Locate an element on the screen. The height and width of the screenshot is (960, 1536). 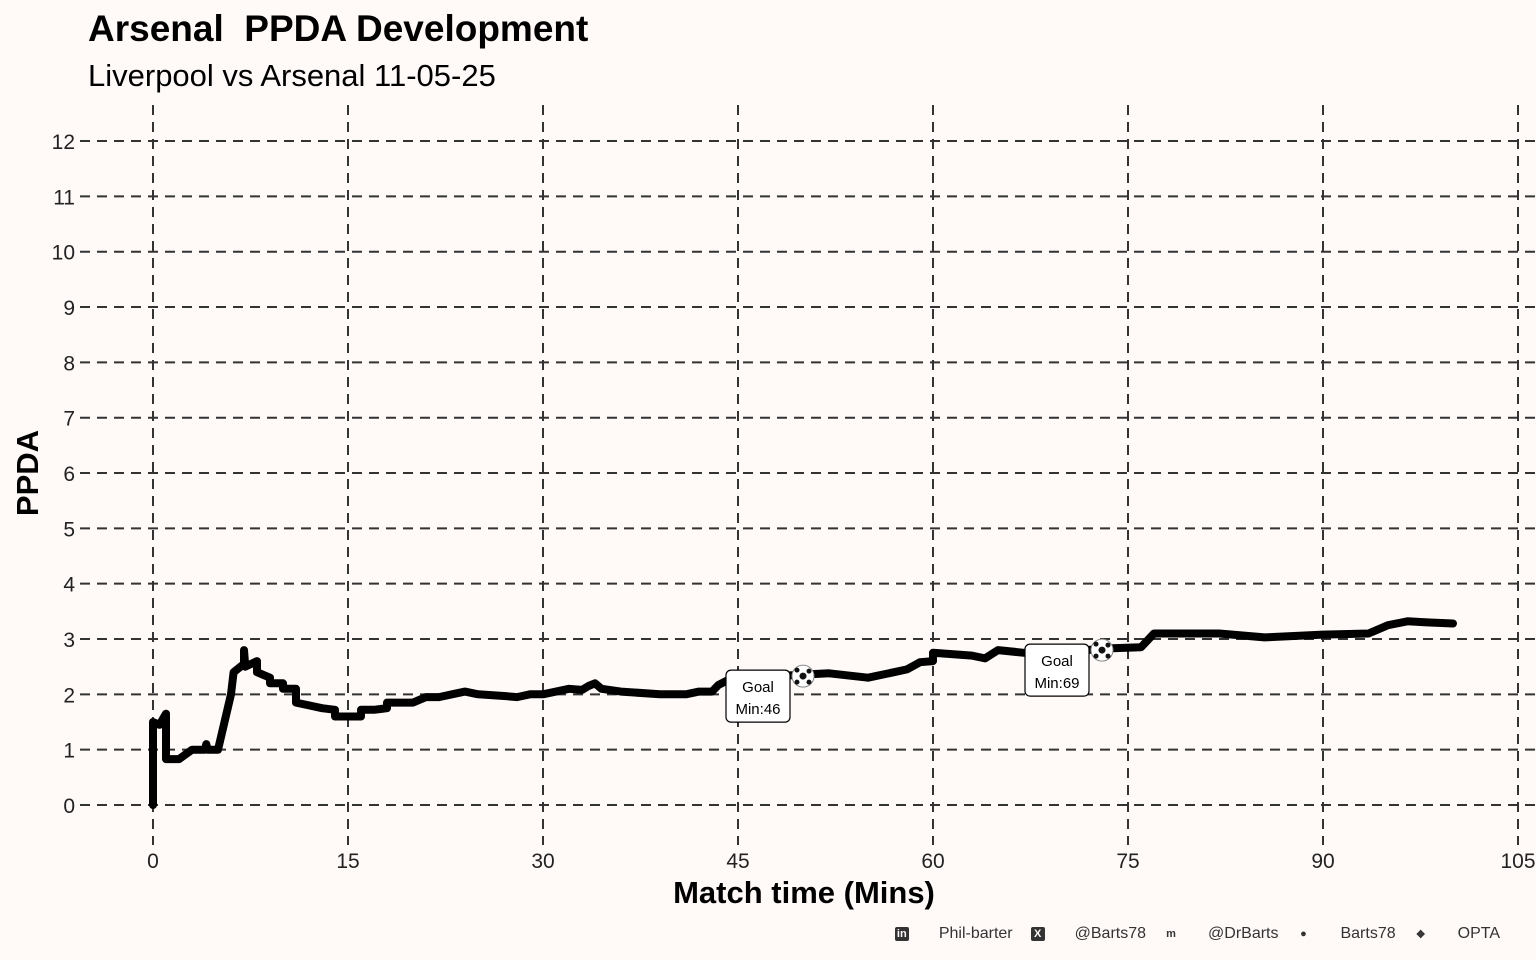
goal-annotation: Goal Min:69 is located at coordinates (1069, 667).